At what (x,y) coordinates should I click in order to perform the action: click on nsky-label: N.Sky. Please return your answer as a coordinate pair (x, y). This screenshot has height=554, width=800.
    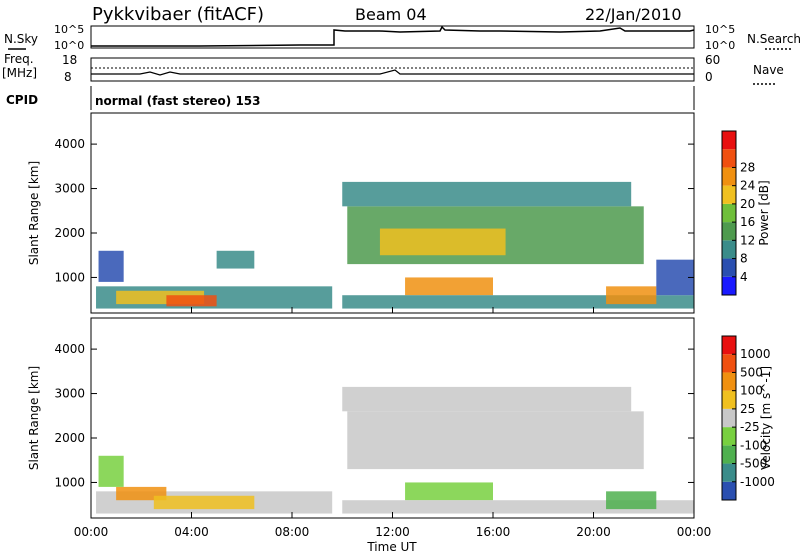
    Looking at the image, I should click on (21, 39).